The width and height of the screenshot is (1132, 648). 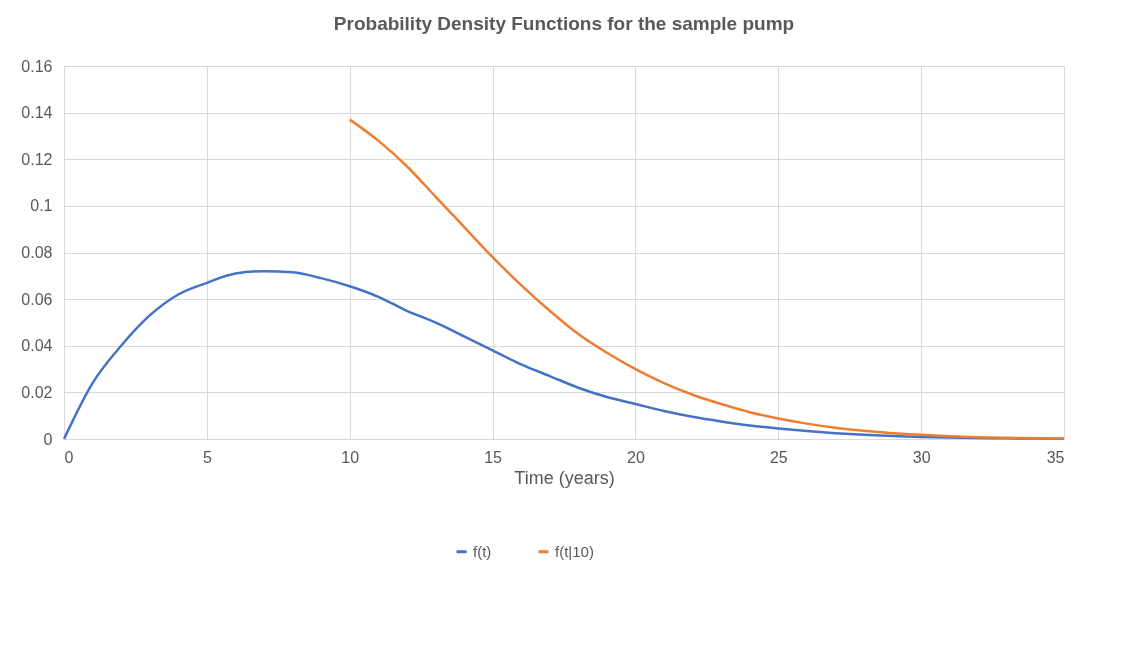 I want to click on y-tick-label: 0.16, so click(x=37, y=66).